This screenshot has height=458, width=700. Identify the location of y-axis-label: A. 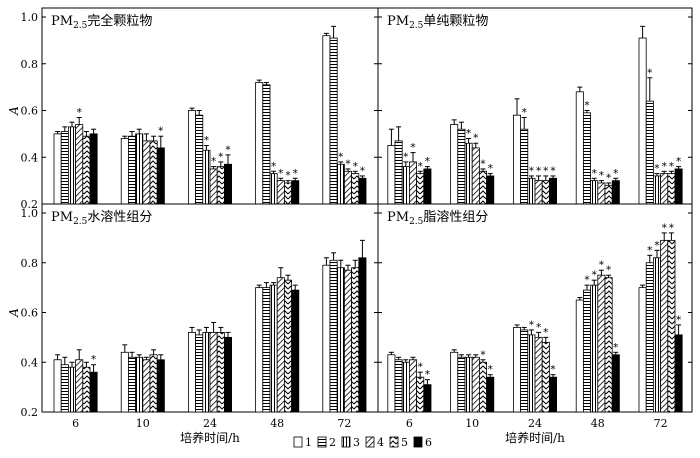
(14, 313).